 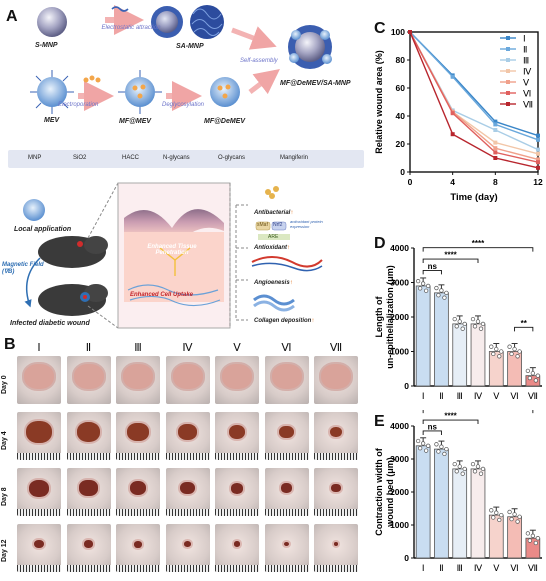 What do you see at coordinates (4, 550) in the screenshot?
I see `day-label: Day 12` at bounding box center [4, 550].